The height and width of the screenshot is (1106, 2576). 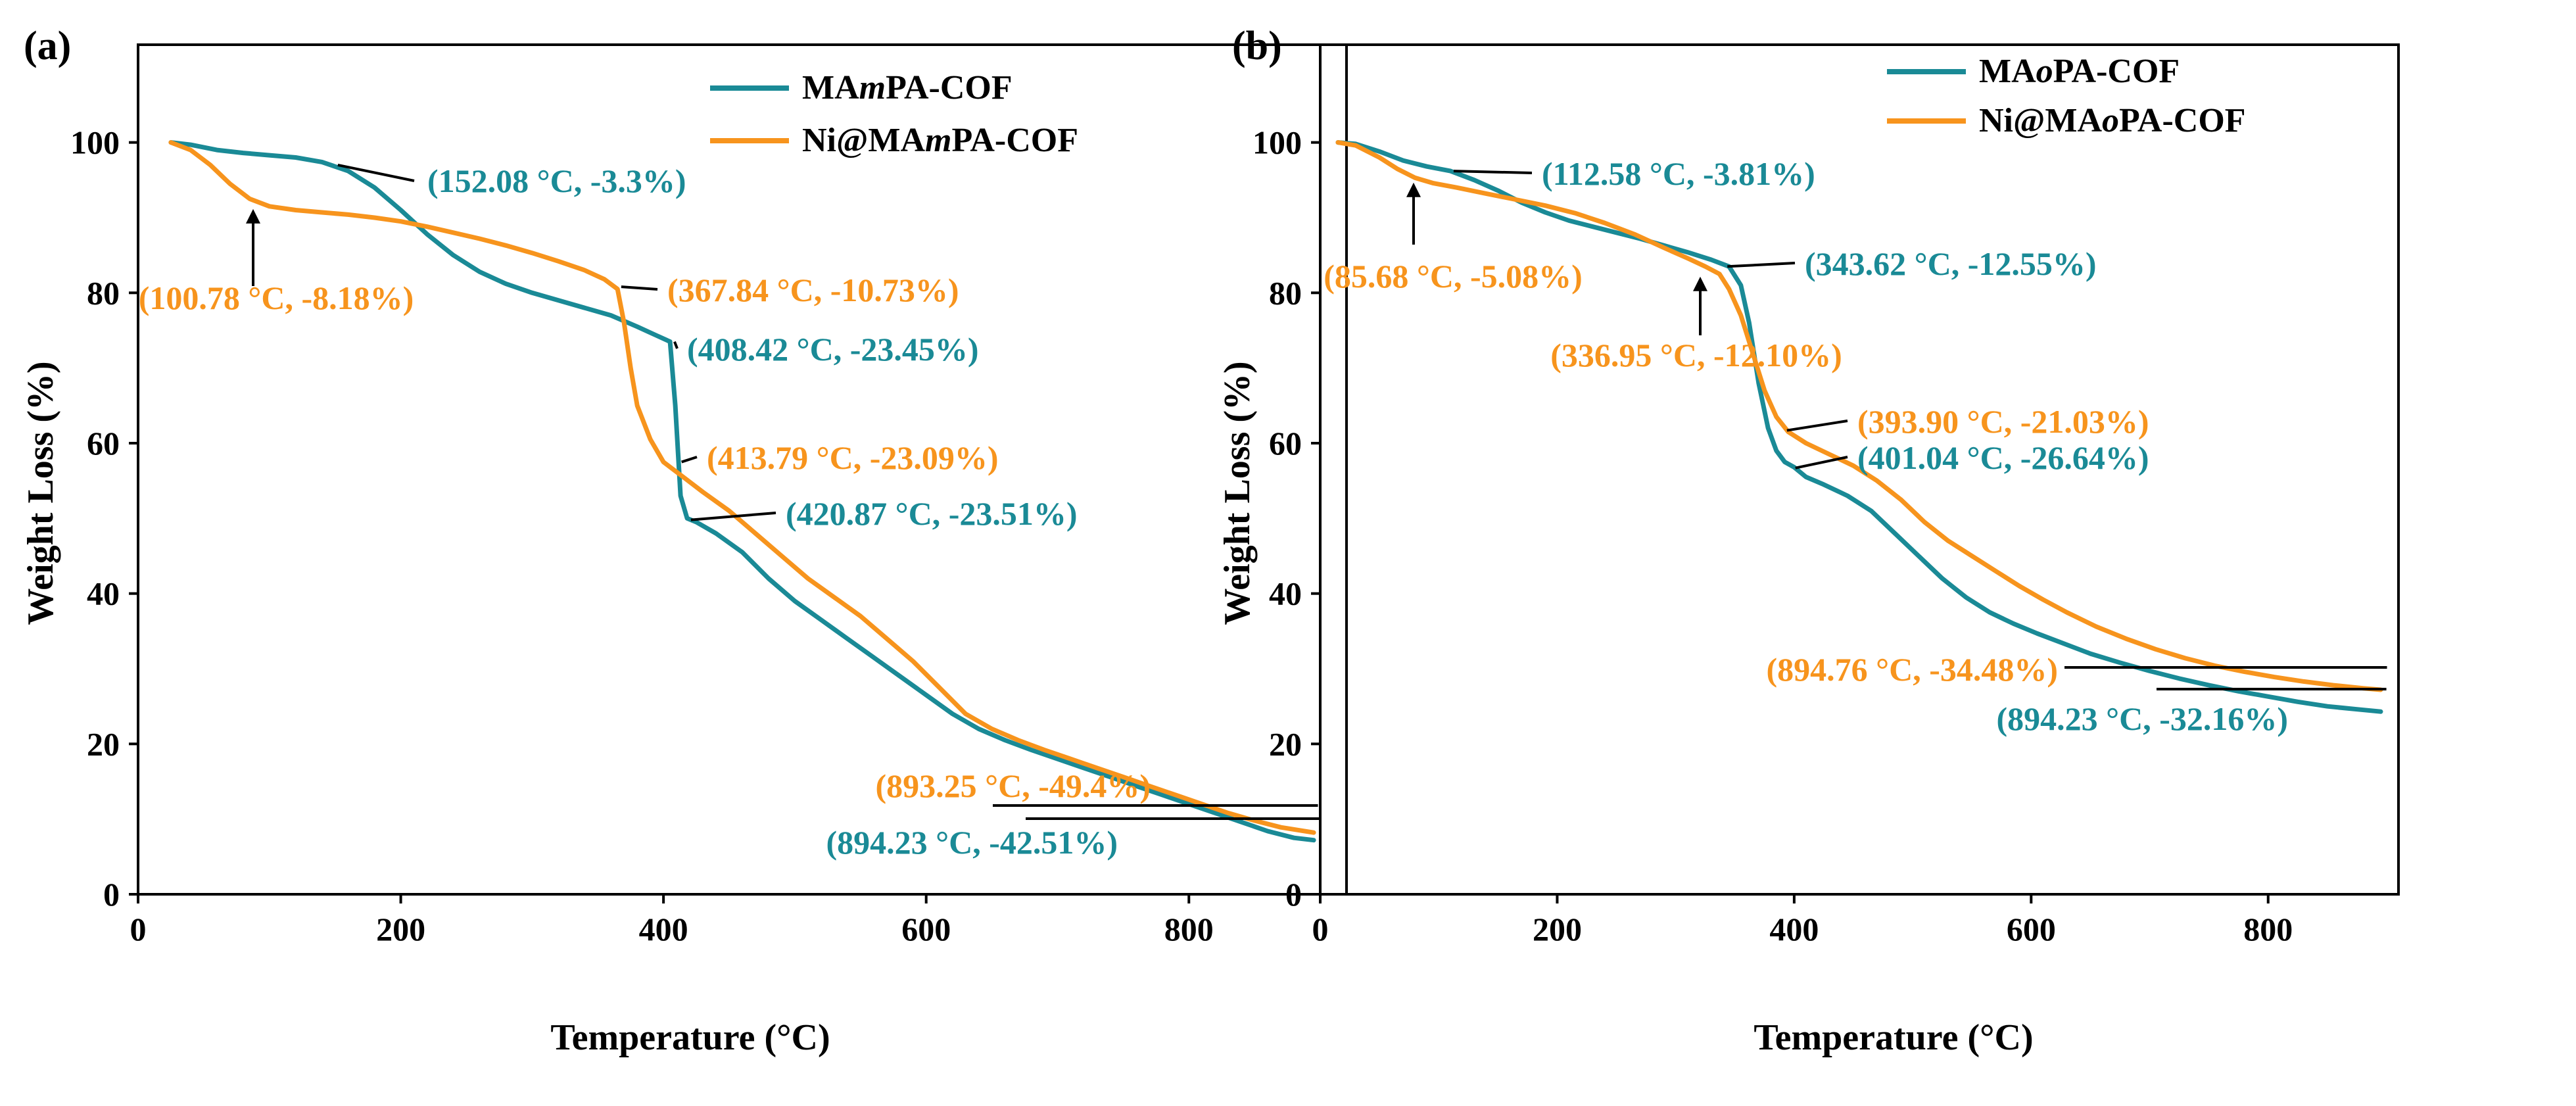 I want to click on panel-a-y-tick-label: 20, so click(x=103, y=743).